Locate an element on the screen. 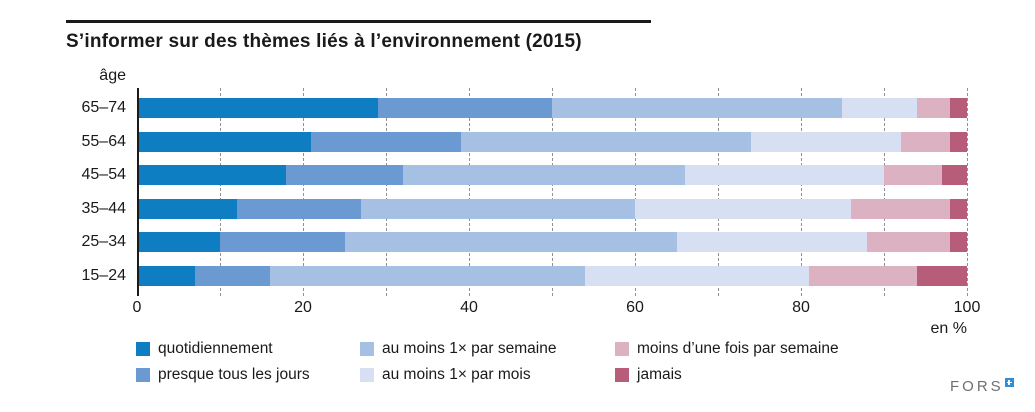 This screenshot has width=1035, height=412. y-axis-label: 55–64 is located at coordinates (104, 141).